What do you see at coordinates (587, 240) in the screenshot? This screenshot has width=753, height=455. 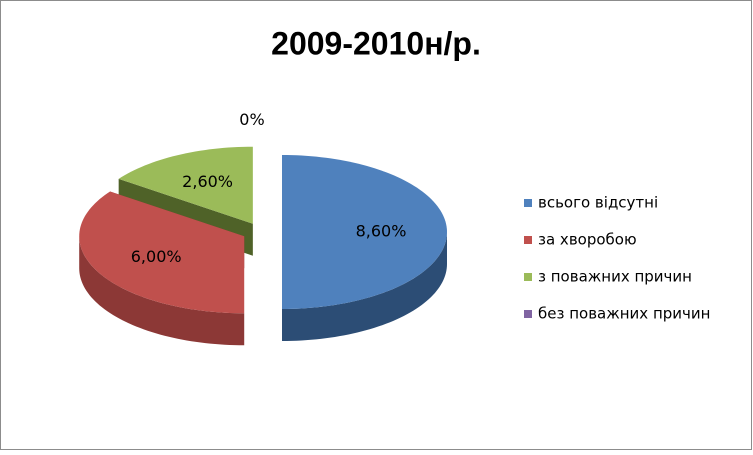 I see `legend-label: за хворобою` at bounding box center [587, 240].